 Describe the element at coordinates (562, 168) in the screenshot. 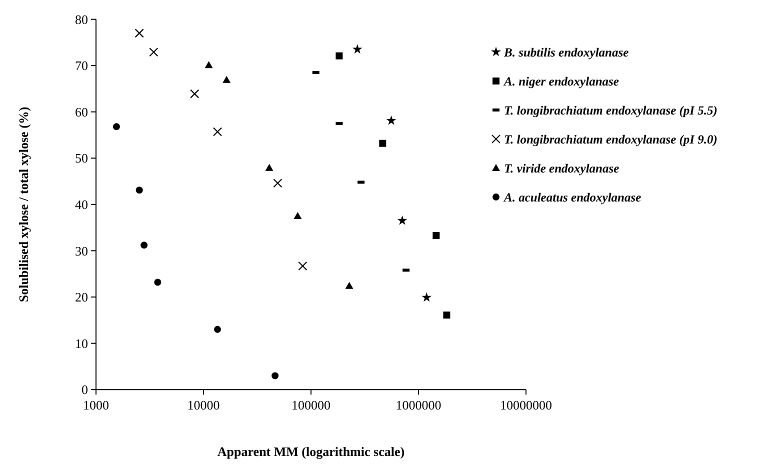

I see `legend-label: T. viride endoxylanase` at that location.